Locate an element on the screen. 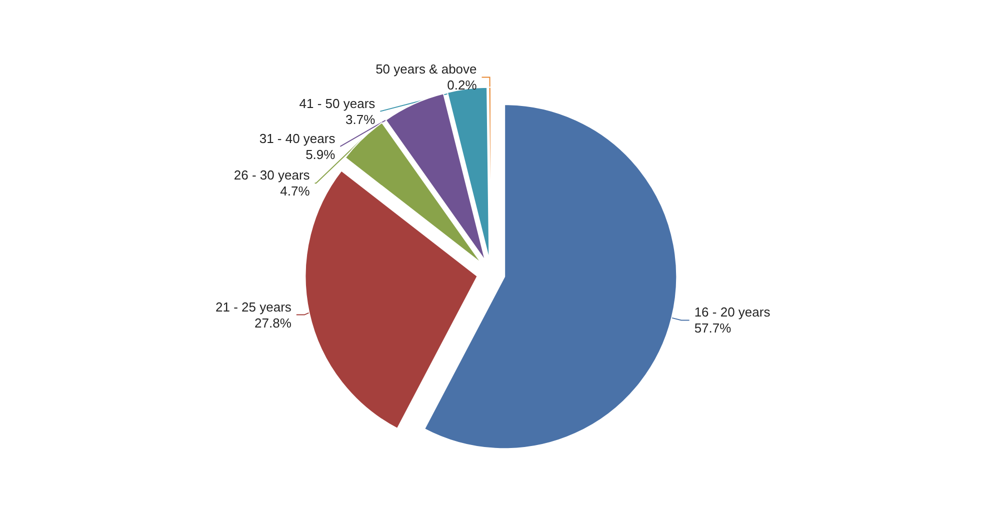 Image resolution: width=982 pixels, height=506 pixels. slice-label: 21 - 25 years is located at coordinates (254, 306).